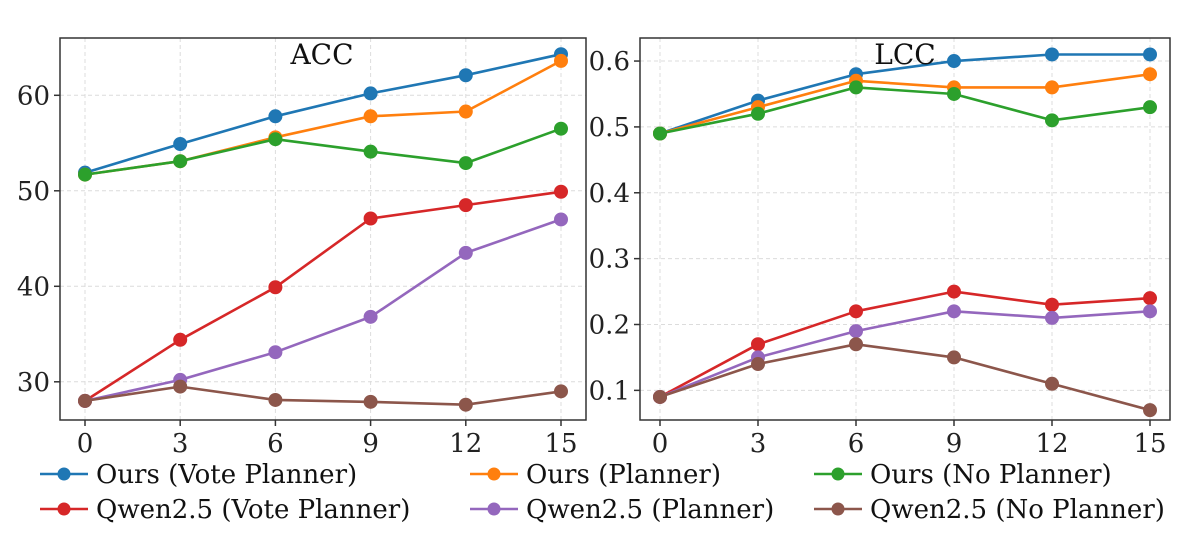 Image resolution: width=1200 pixels, height=548 pixels. I want to click on lcc-y-tick-label: 0.5, so click(609, 128).